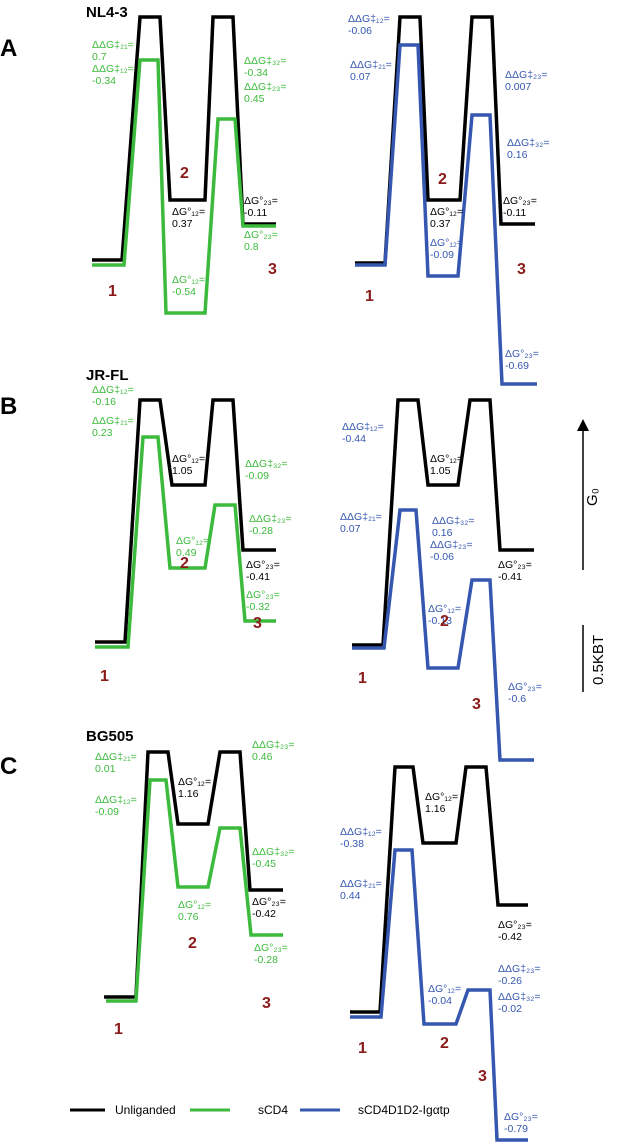 The height and width of the screenshot is (1148, 617). I want to click on energy-annotation: -0.42, so click(264, 914).